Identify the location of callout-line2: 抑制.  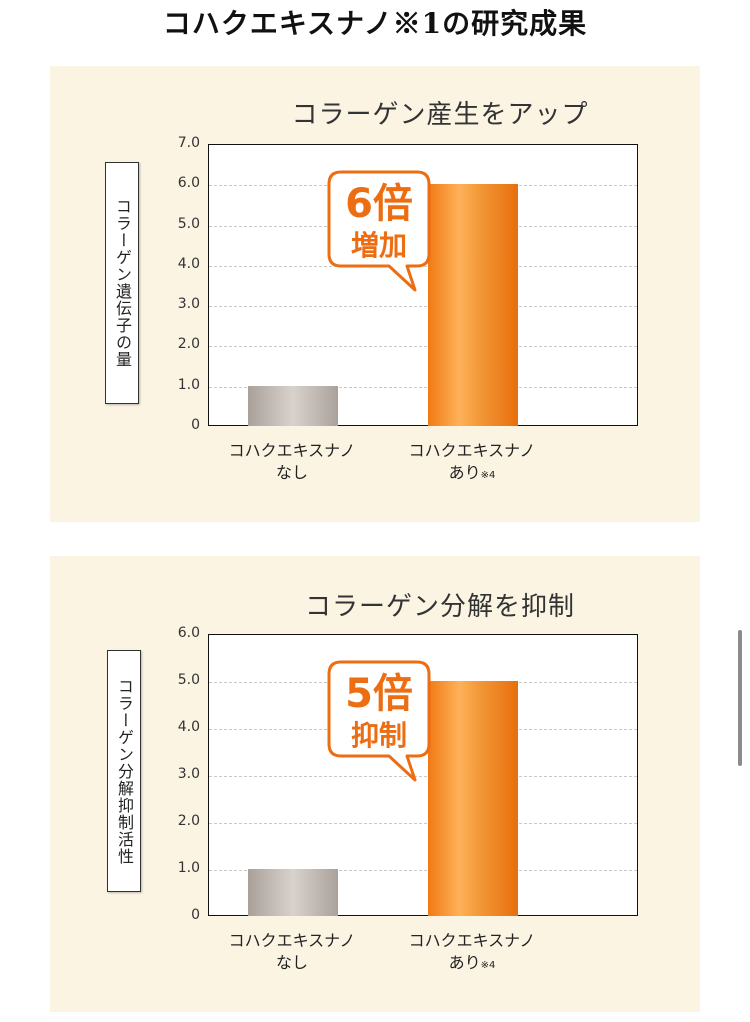
(378, 735).